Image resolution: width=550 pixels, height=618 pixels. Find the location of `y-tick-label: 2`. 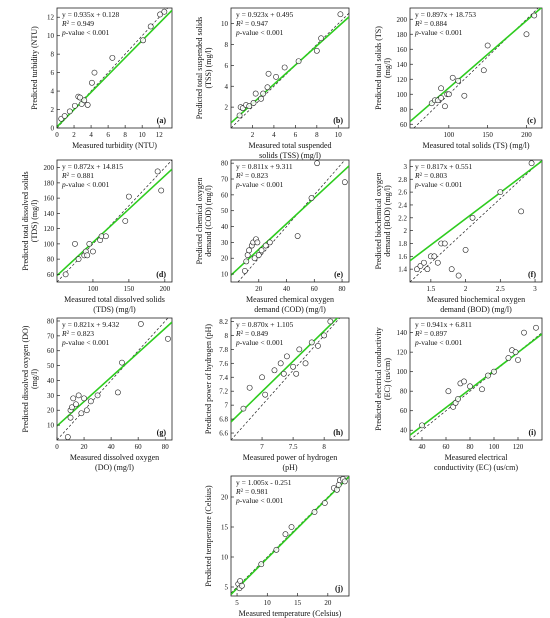

y-tick-label: 2 is located at coordinates (227, 108).